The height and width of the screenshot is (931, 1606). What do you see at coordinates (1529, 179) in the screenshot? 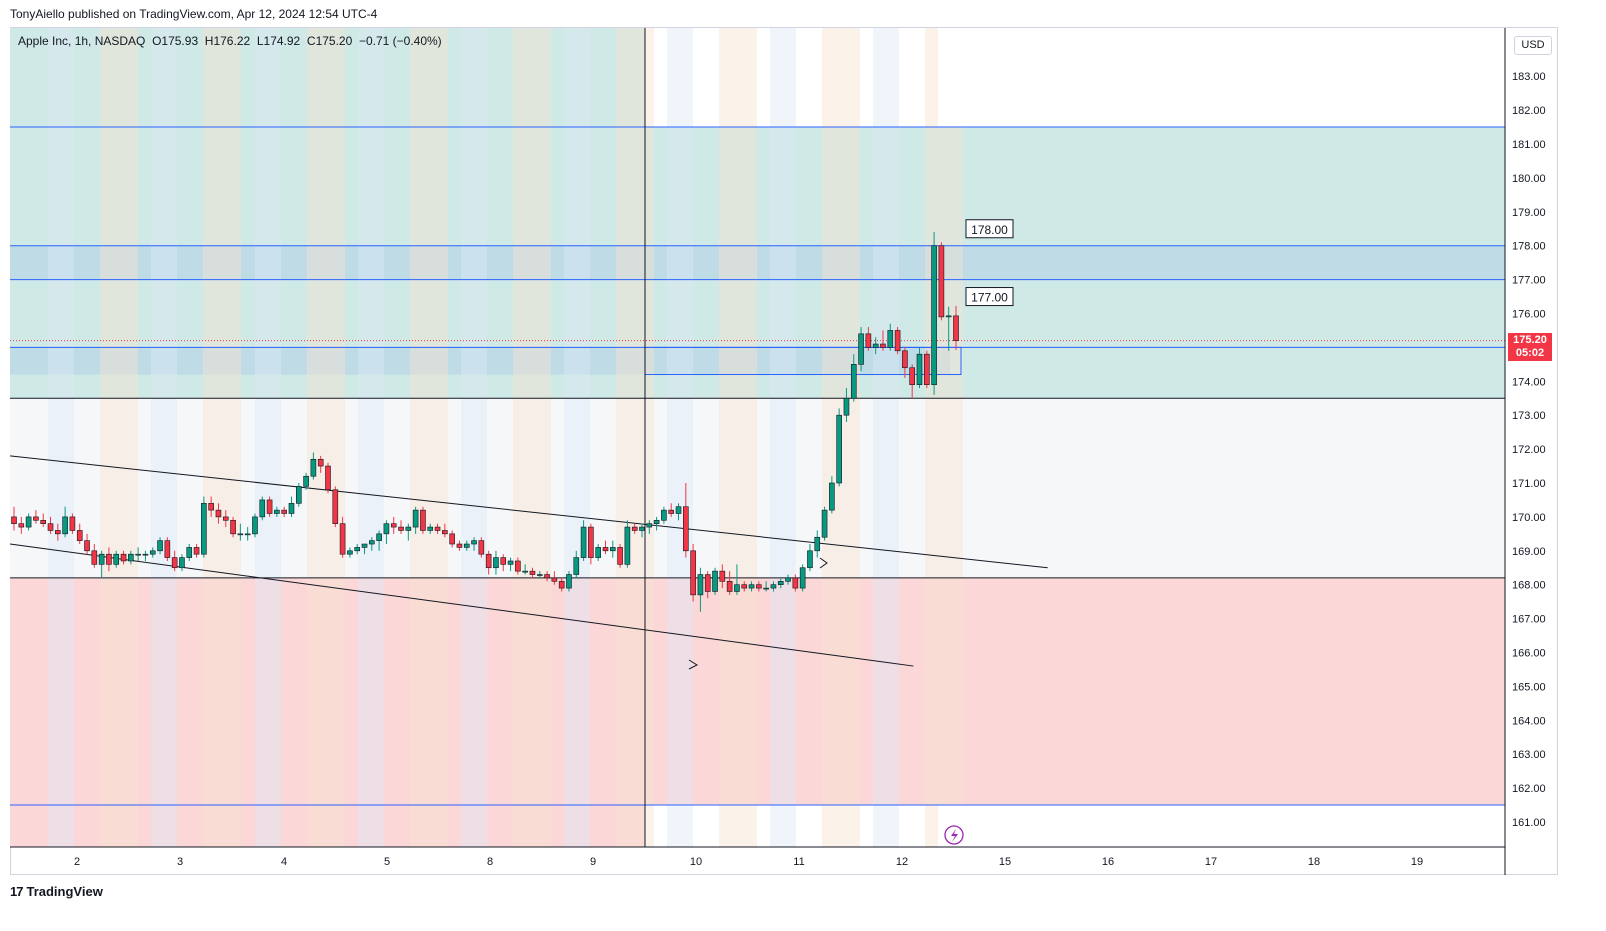
I see `price-tick-label: 180.00` at bounding box center [1529, 179].